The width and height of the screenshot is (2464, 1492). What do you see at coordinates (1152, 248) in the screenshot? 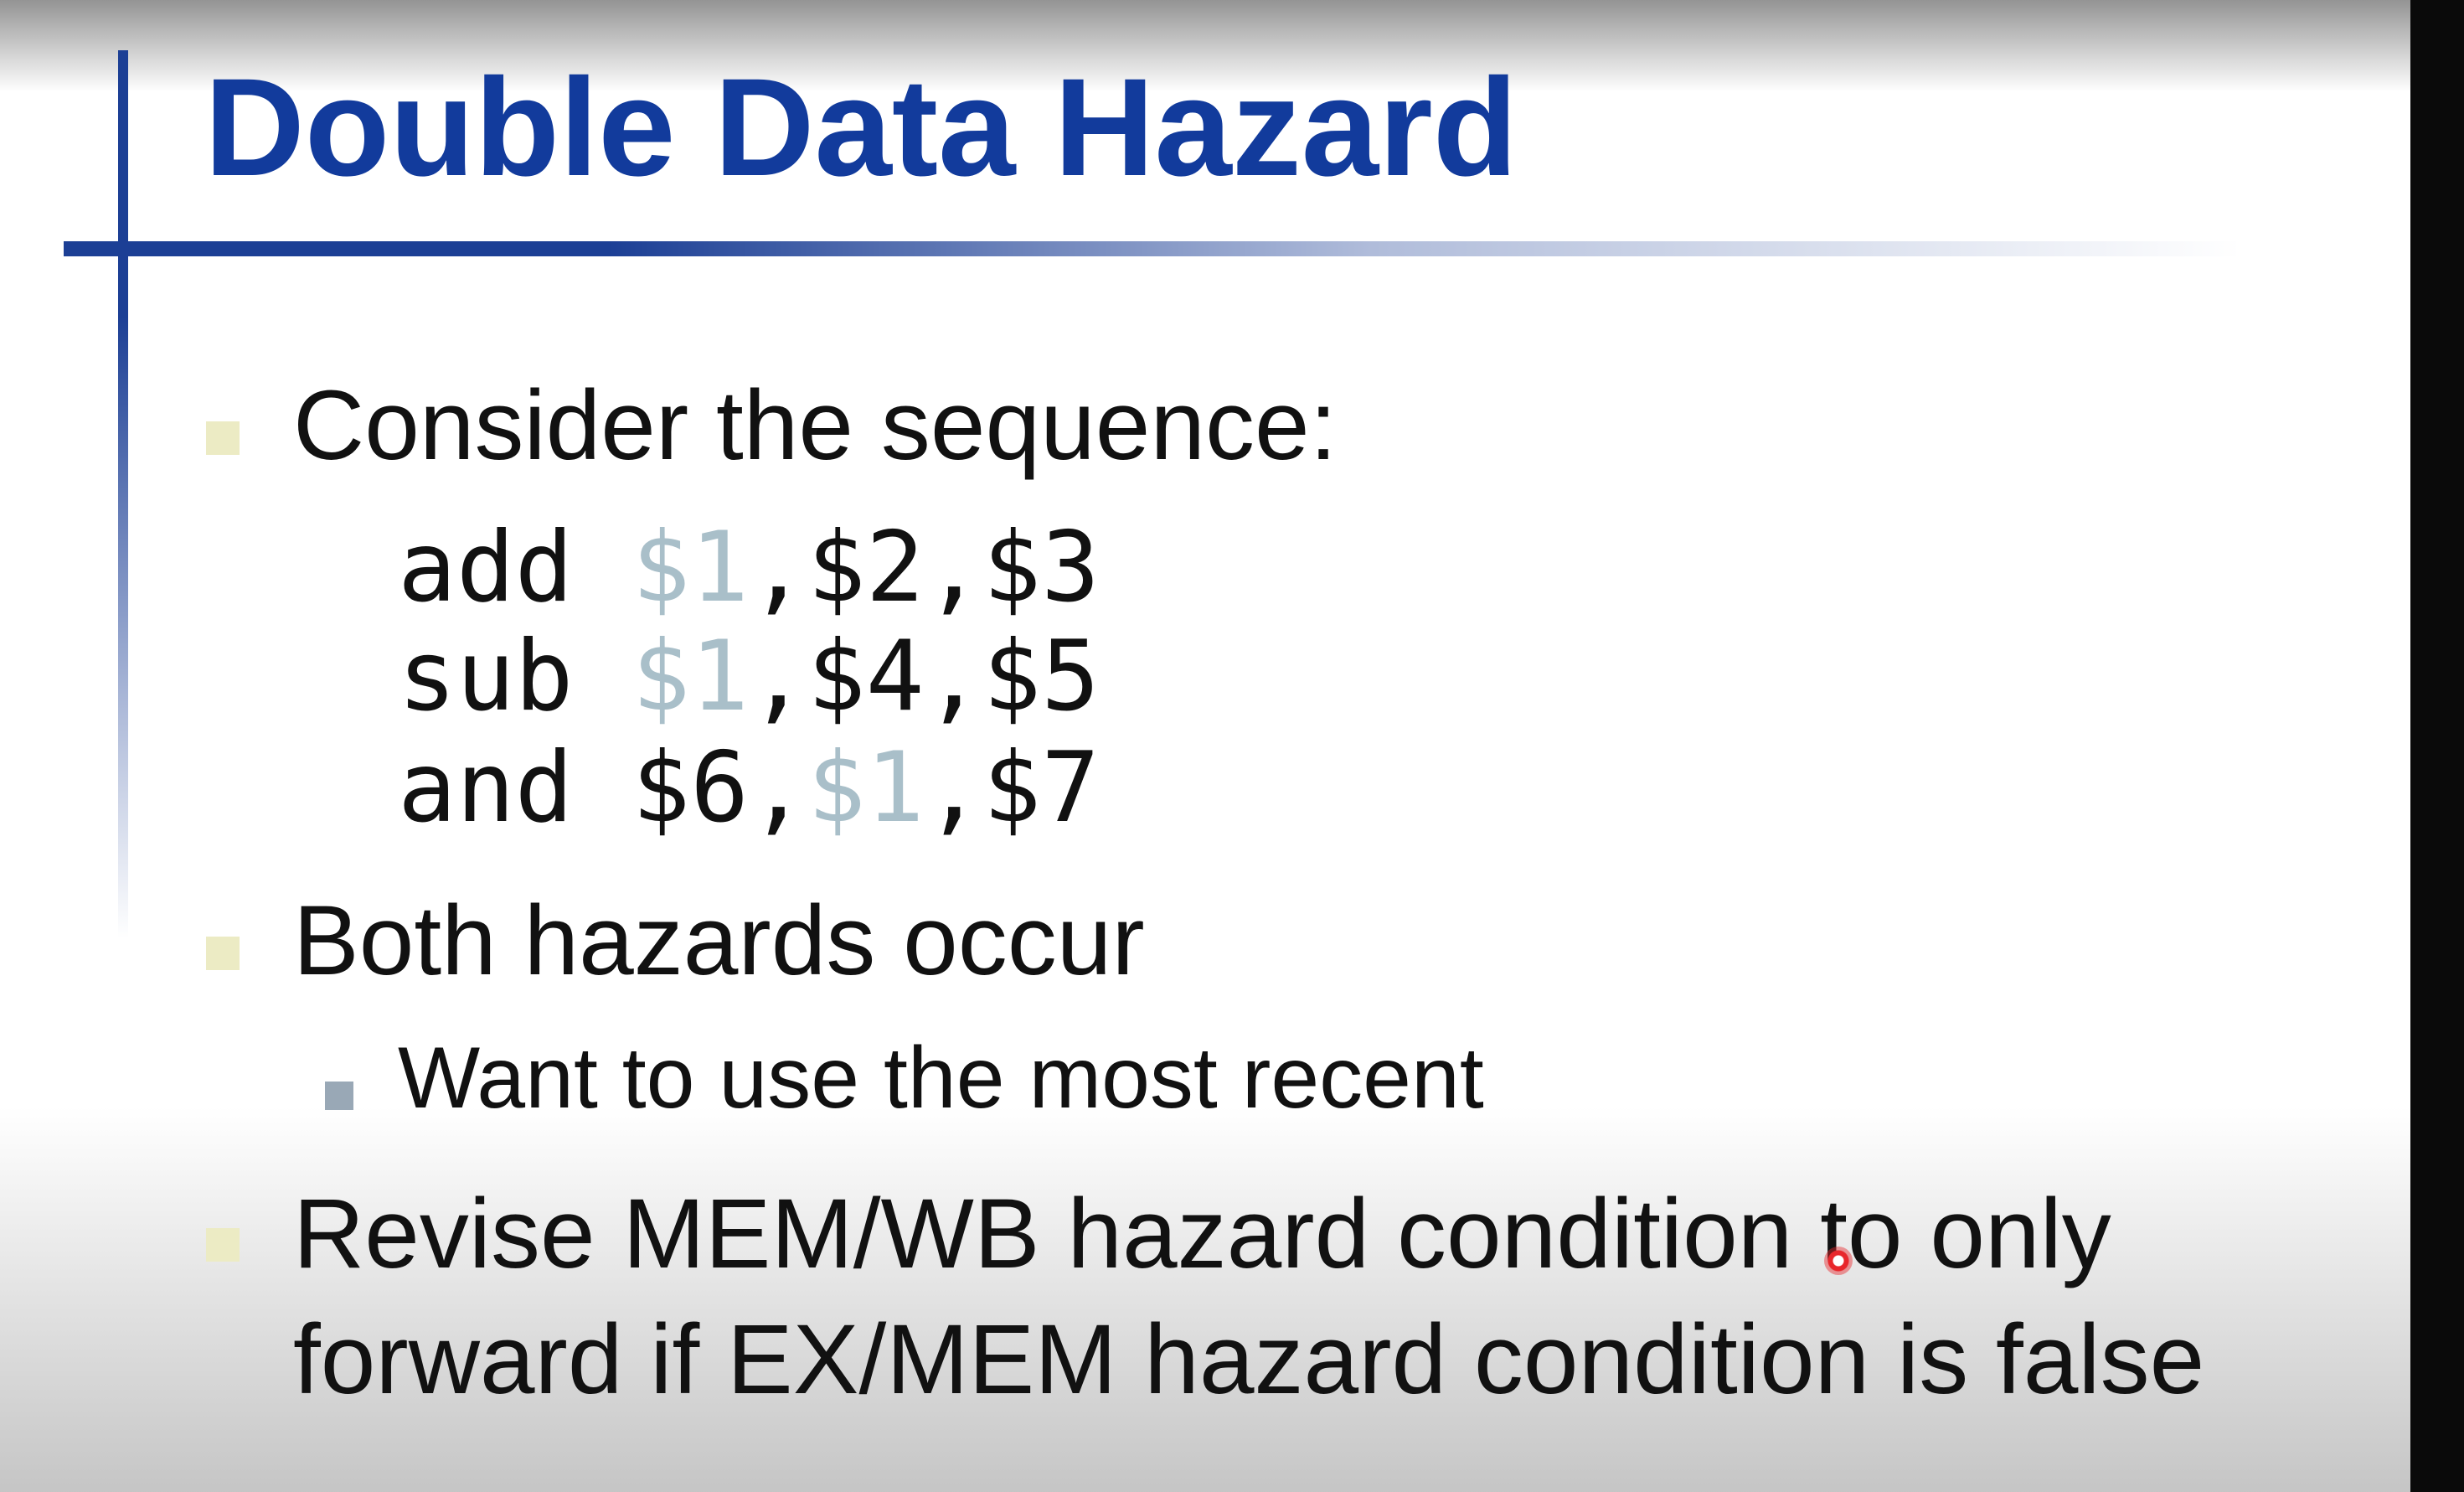
I see `title-horizontal-rule` at bounding box center [1152, 248].